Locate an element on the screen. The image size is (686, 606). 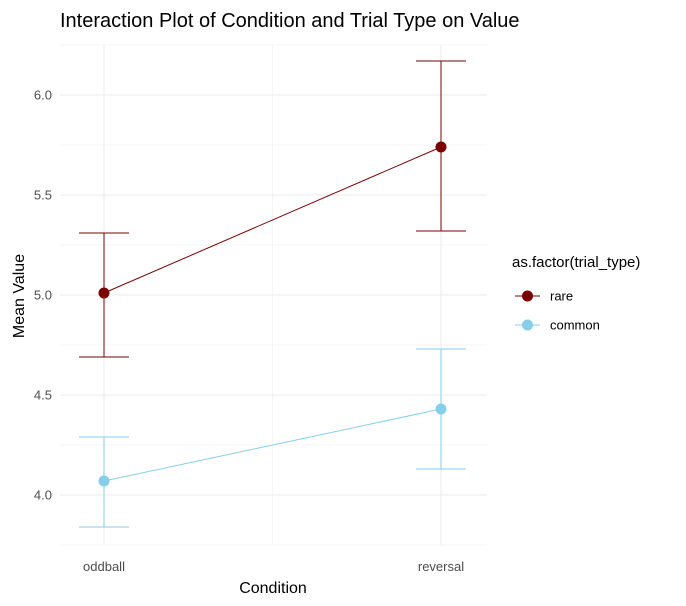
x-axis-ticks: oddball reversal is located at coordinates (273, 566).